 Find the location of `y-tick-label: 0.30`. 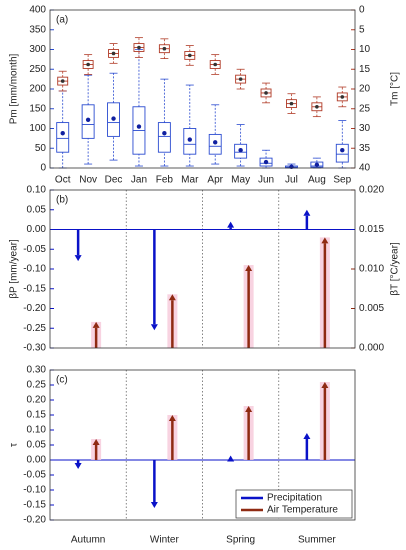

y-tick-label: 0.30 is located at coordinates (37, 370).